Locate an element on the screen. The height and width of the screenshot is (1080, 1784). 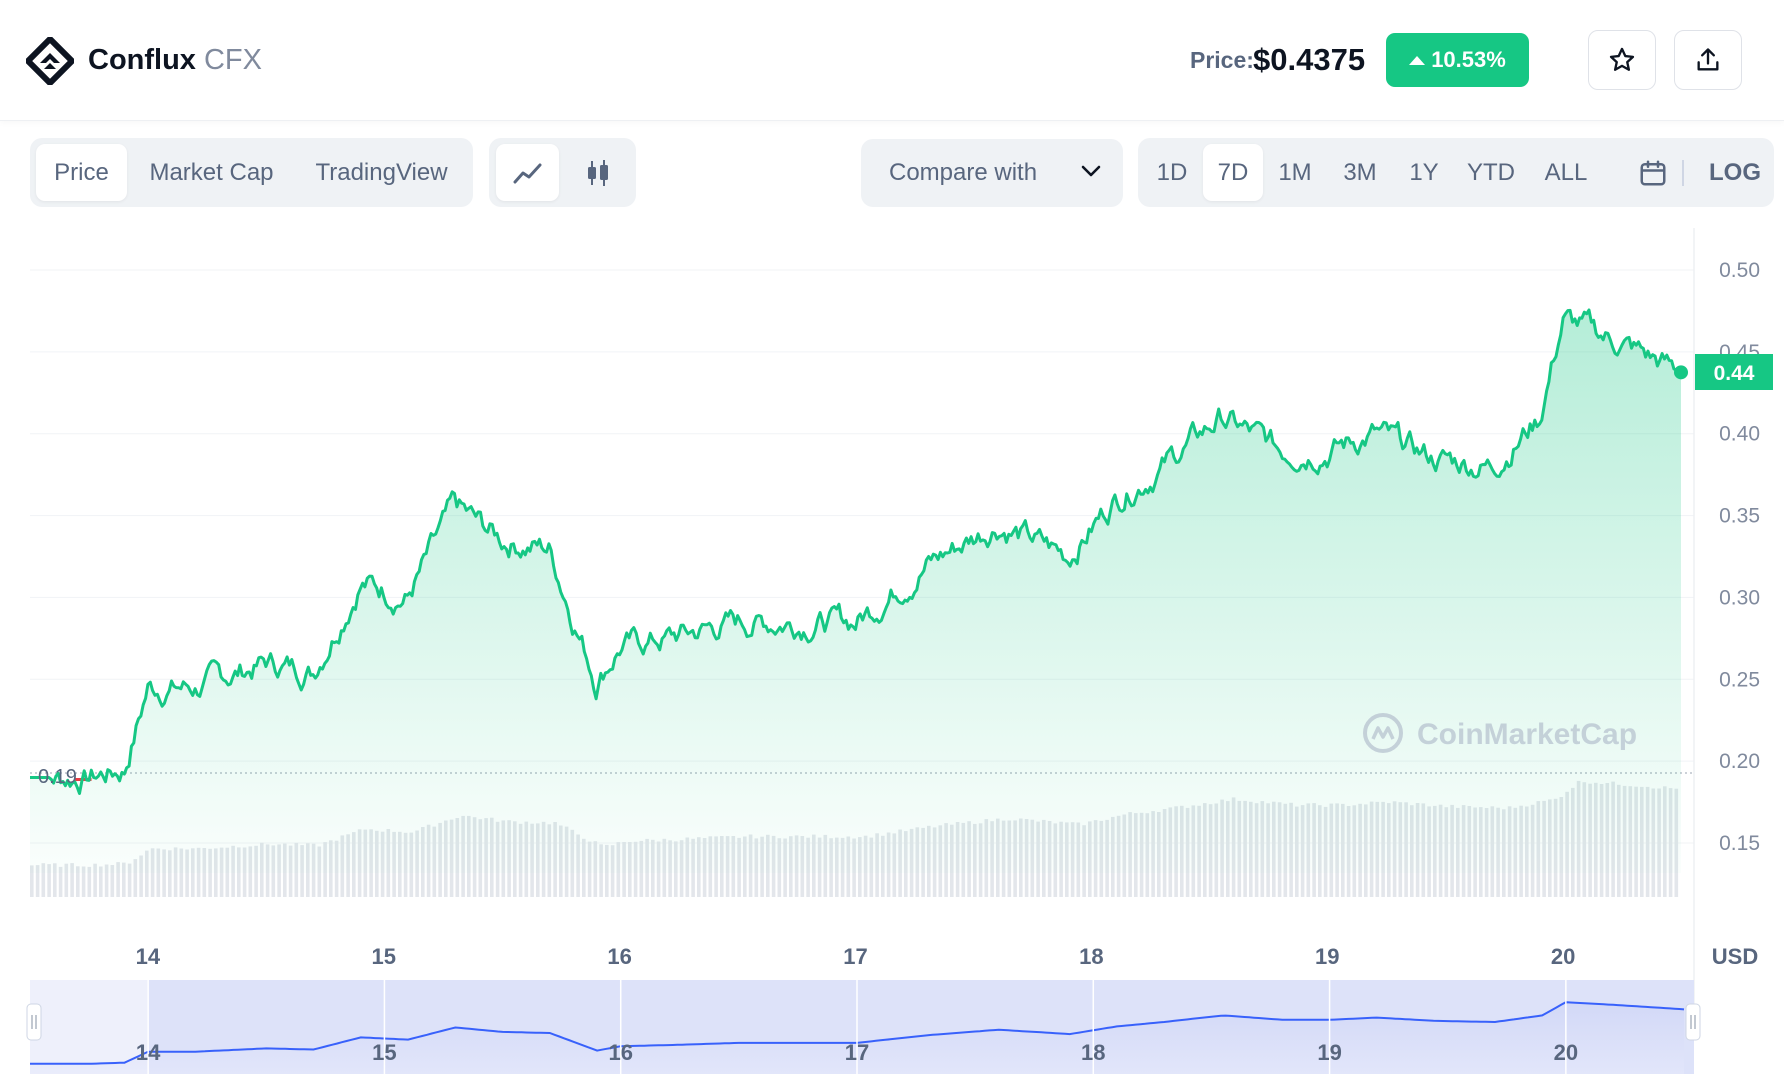
candlestick-button is located at coordinates (597, 172).